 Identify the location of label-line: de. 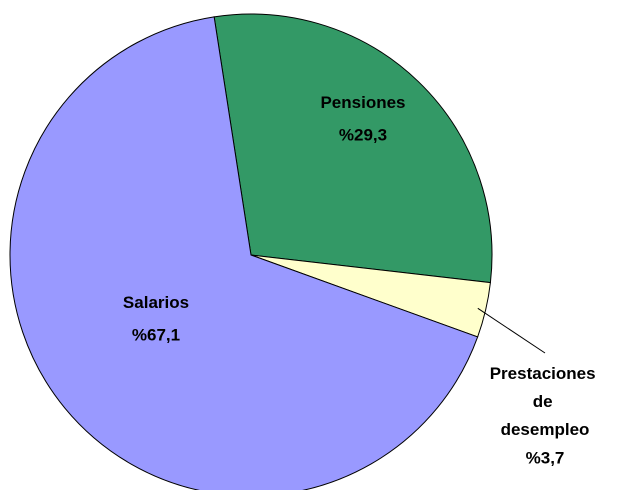
(545, 401).